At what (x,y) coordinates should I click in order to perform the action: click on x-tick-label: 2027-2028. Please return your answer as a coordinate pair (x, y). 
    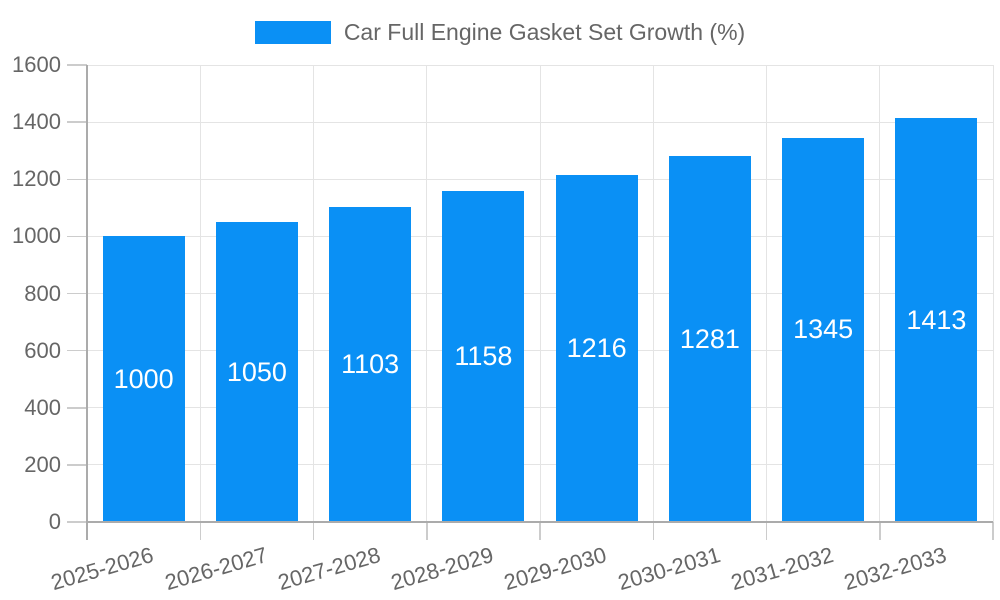
    Looking at the image, I should click on (329, 569).